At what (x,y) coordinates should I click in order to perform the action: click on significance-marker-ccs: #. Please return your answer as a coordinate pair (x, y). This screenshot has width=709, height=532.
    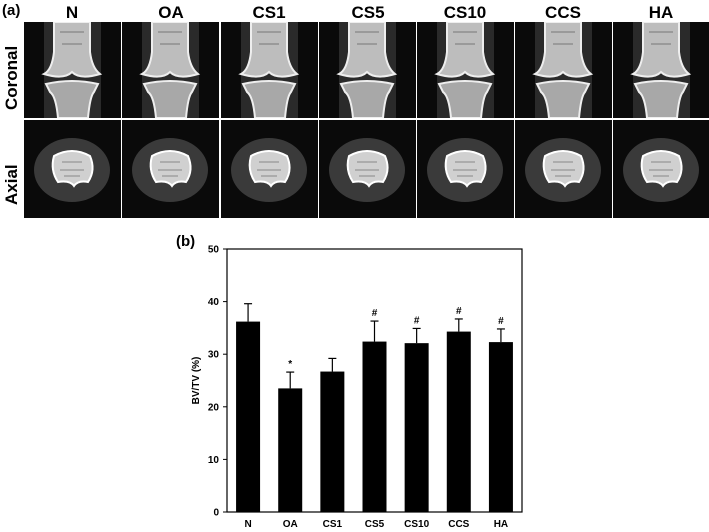
    Looking at the image, I should click on (459, 311).